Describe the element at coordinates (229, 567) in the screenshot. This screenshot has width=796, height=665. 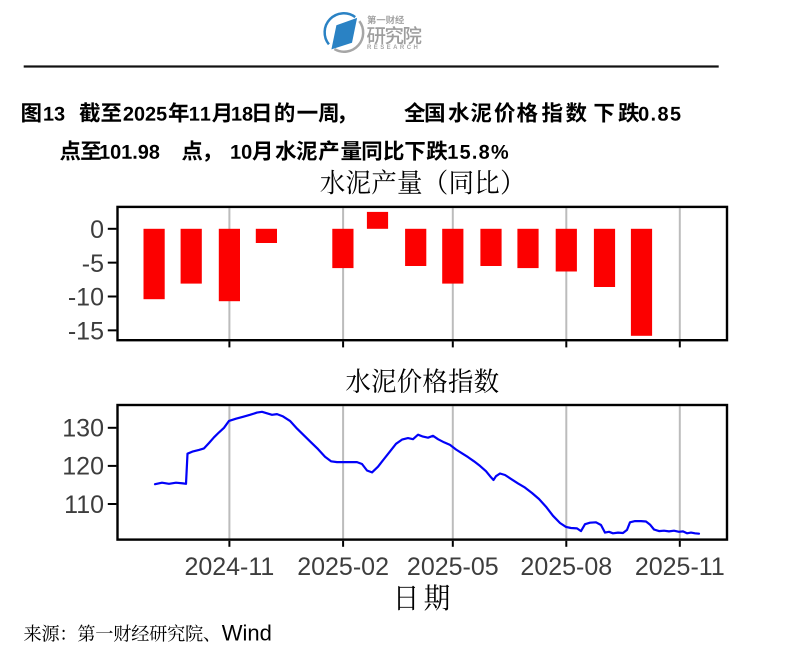
I see `svg-text: 2024-11` at that location.